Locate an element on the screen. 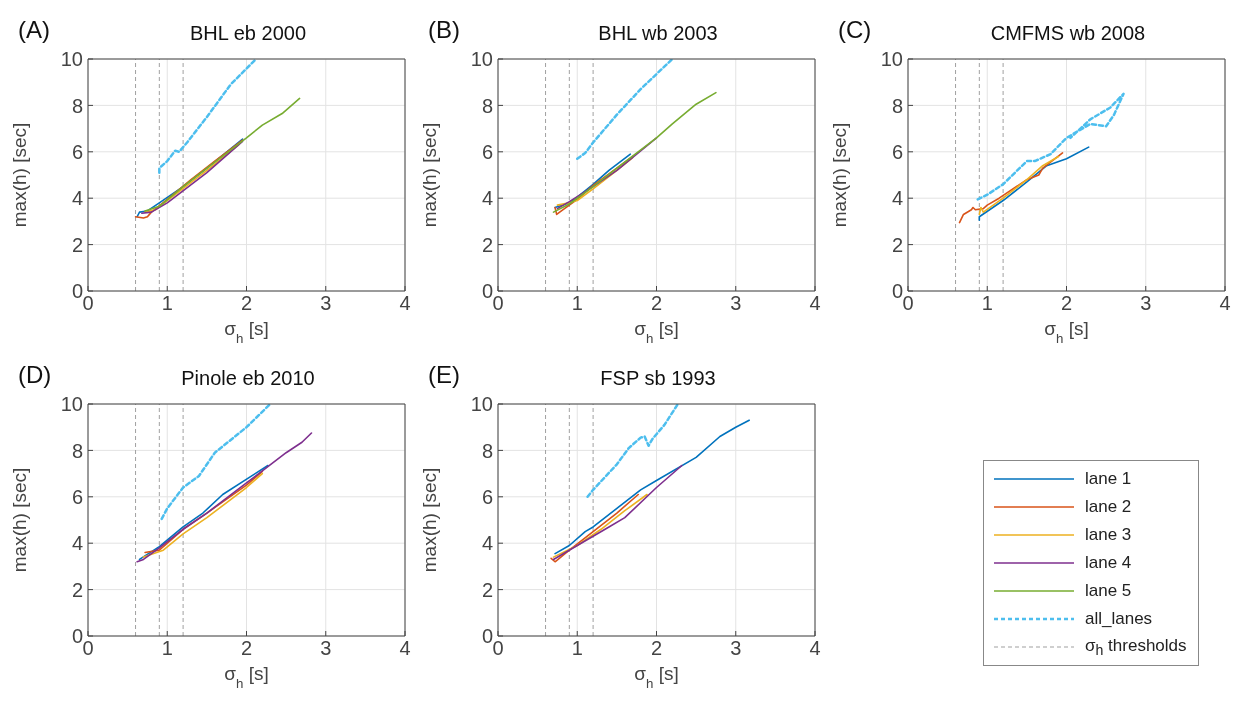 The image size is (1235, 710). text: (E) is located at coordinates (444, 374).